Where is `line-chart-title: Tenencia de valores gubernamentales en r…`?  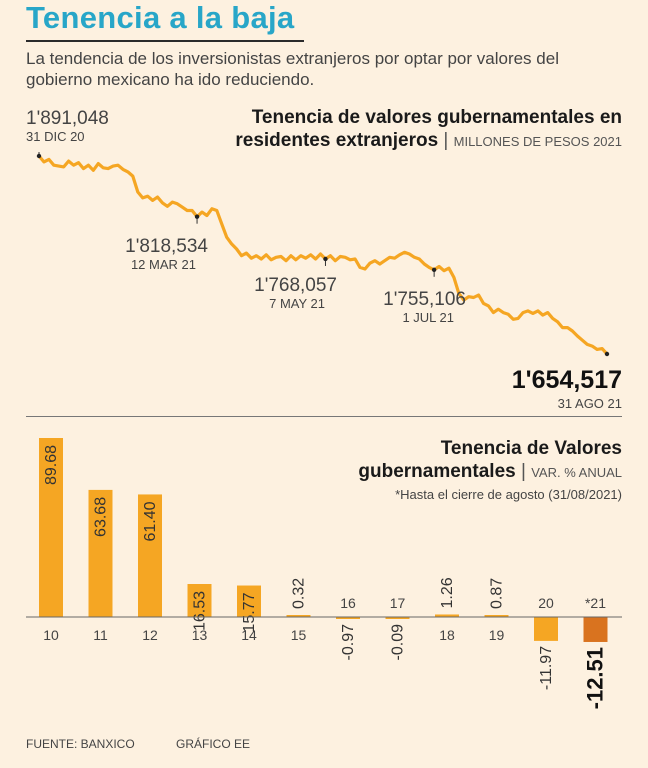
line-chart-title: Tenencia de valores gubernamentales en r… is located at coordinates (428, 129).